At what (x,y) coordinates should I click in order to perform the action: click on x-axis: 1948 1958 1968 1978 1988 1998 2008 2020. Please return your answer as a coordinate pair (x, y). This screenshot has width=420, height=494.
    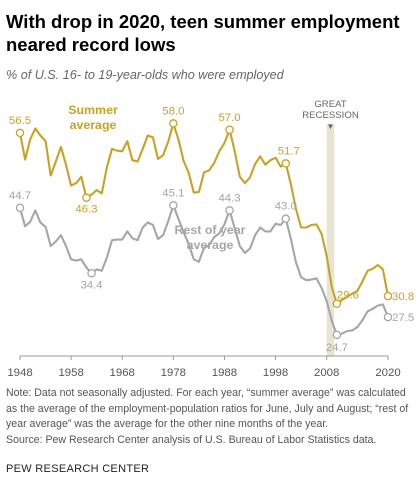
    Looking at the image, I should click on (204, 367).